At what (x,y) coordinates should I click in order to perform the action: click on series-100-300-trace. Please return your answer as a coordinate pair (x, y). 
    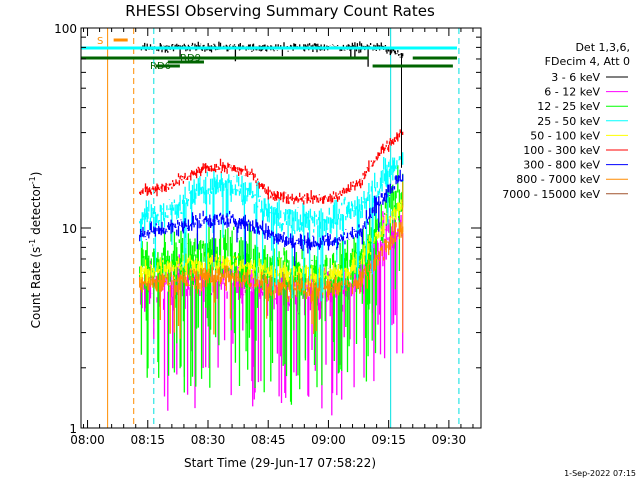
    Looking at the image, I should click on (271, 167).